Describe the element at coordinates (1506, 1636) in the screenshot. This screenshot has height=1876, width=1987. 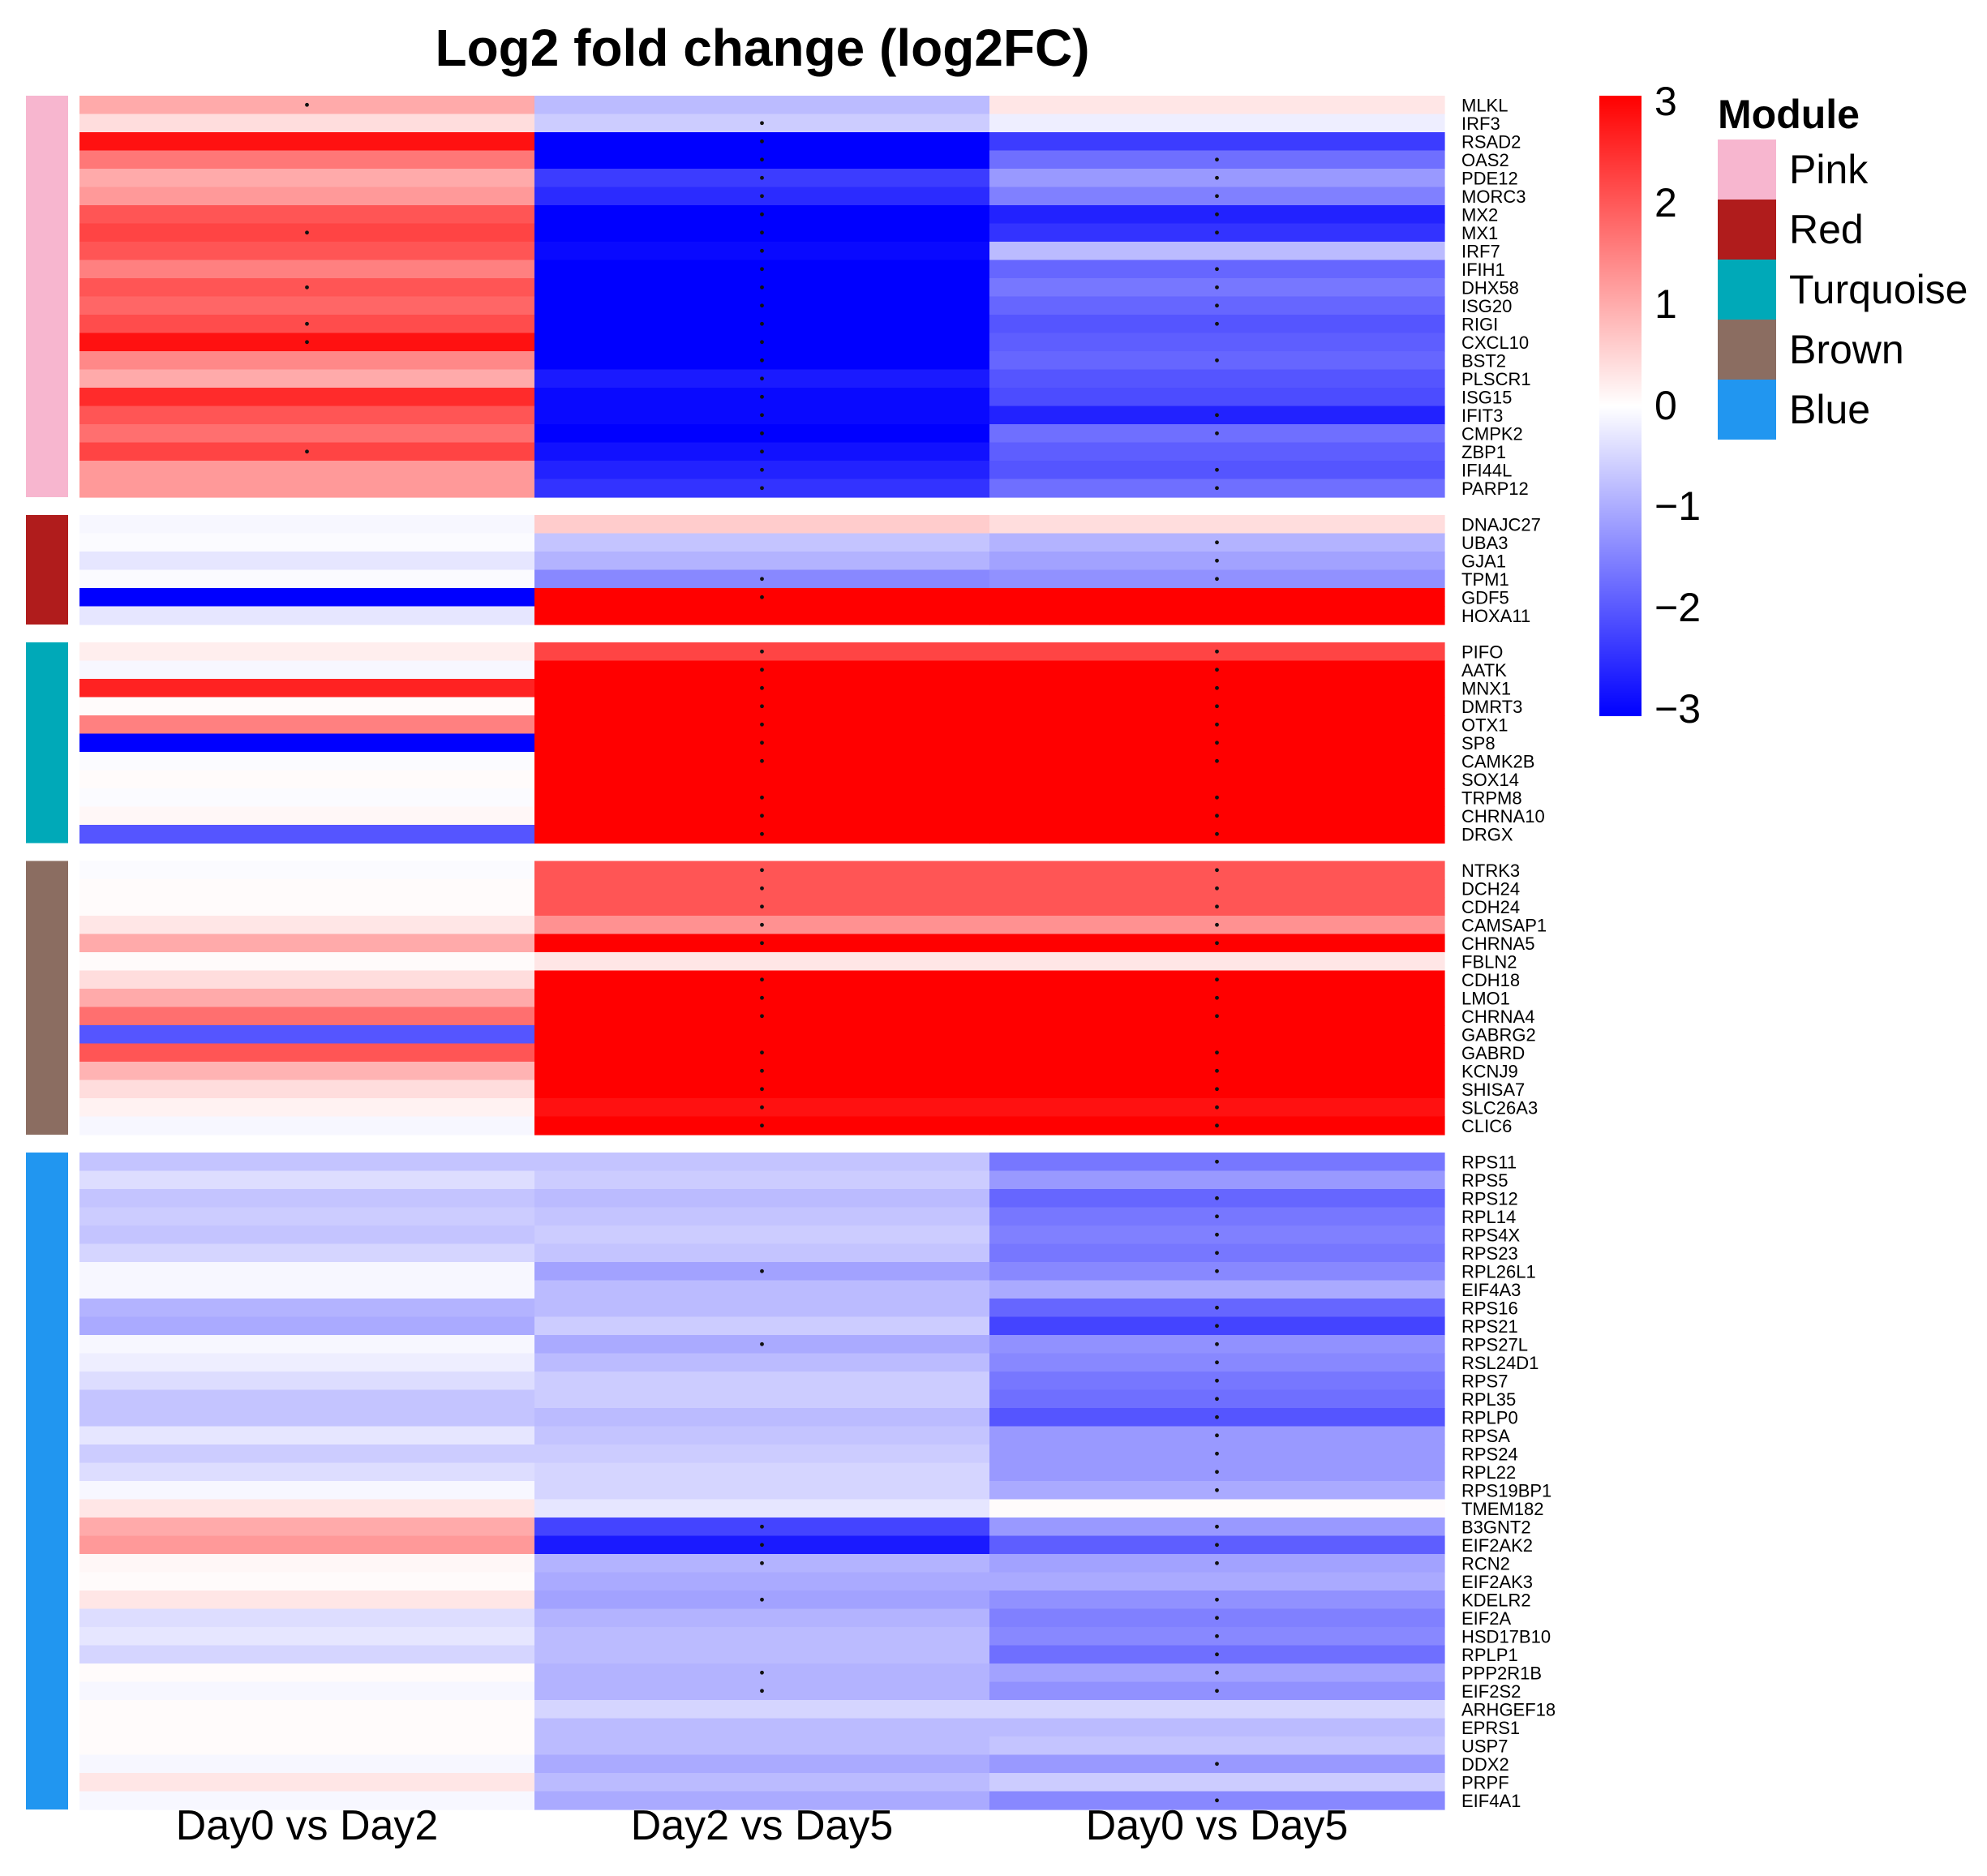
I see `gene-label: HSD17B10` at that location.